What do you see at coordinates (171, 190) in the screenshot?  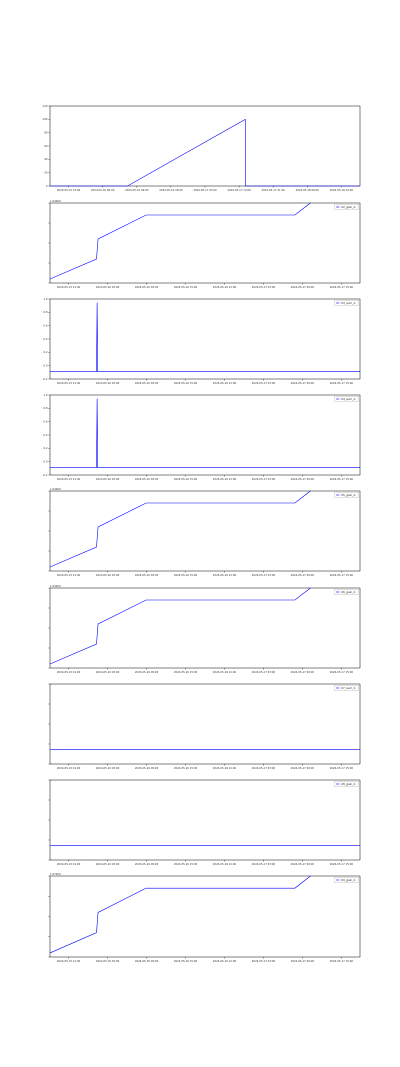 I see `x-tick-label: 2024-05-16 18:00` at bounding box center [171, 190].